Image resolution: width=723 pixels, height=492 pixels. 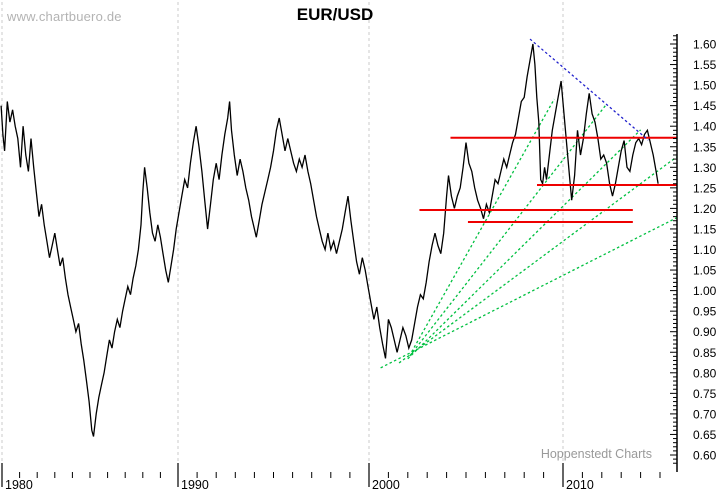 What do you see at coordinates (335, 14) in the screenshot?
I see `page-title: EUR/USD` at bounding box center [335, 14].